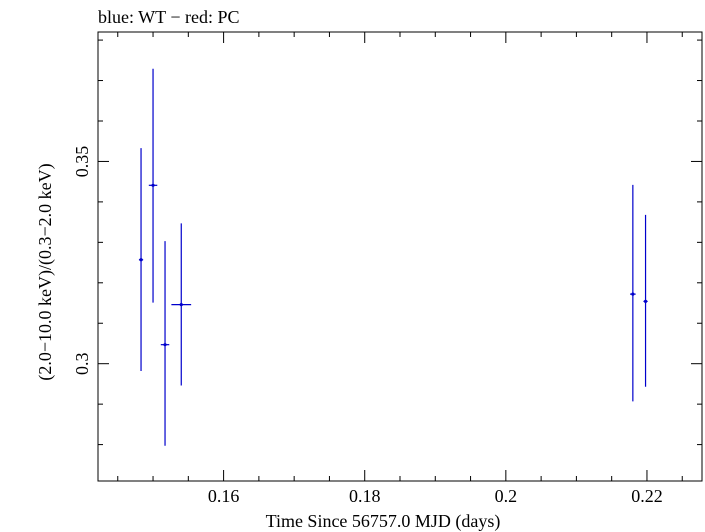 Image resolution: width=705 pixels, height=532 pixels. I want to click on y-tick-label: 0.35, so click(82, 162).